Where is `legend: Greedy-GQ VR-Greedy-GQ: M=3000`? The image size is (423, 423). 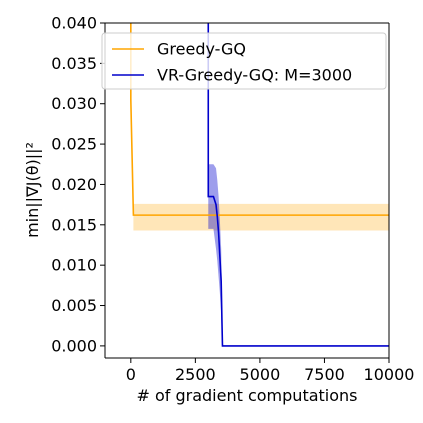 legend: Greedy-GQ VR-Greedy-GQ: M=3000 is located at coordinates (244, 61).